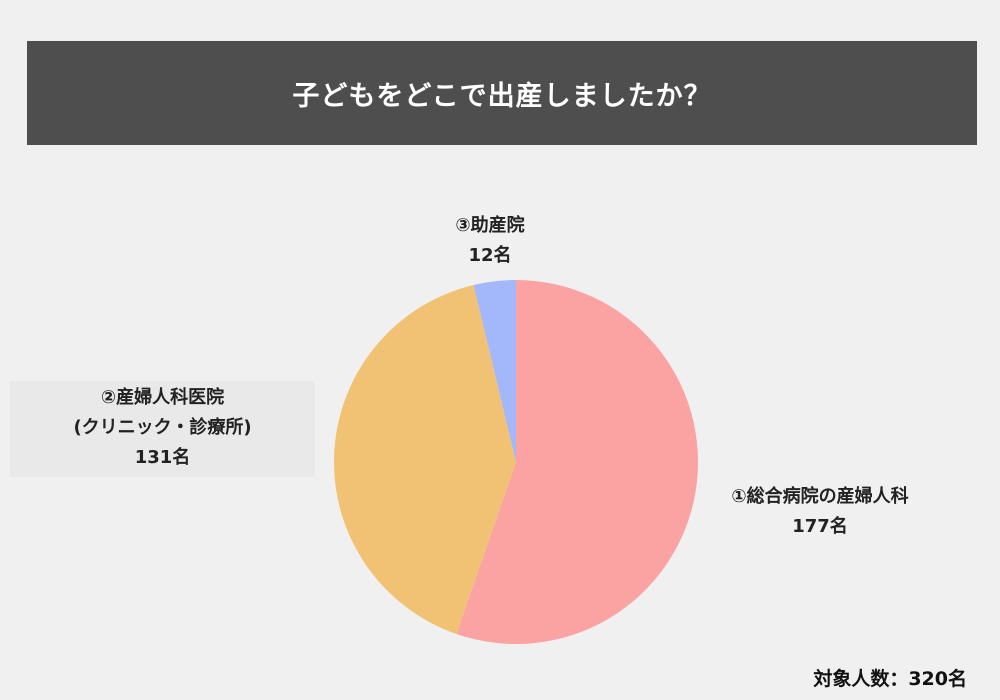 This screenshot has height=700, width=1000. Describe the element at coordinates (162, 457) in the screenshot. I see `slice-value: 131名` at that location.